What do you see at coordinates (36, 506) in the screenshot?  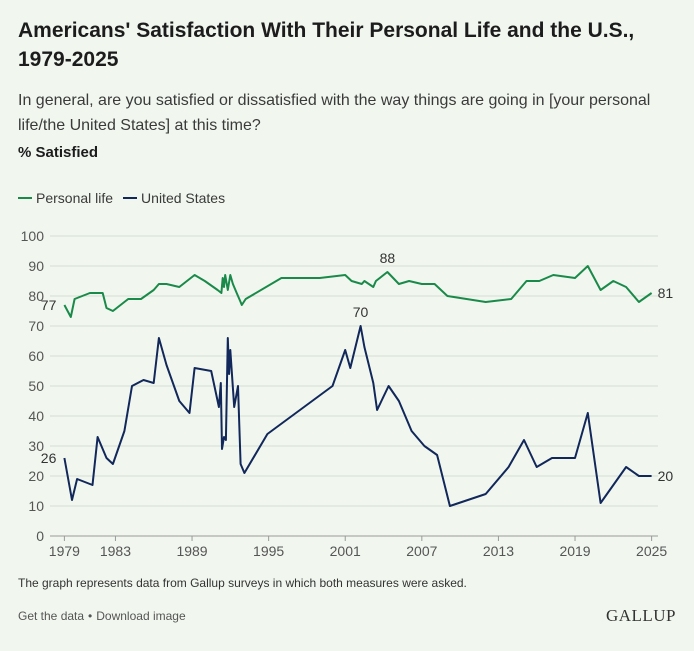 I see `y-tick-label-10: 10` at bounding box center [36, 506].